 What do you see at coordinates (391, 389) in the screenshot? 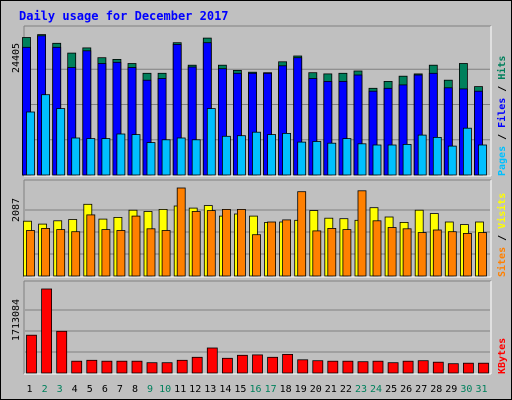
I see `x-tick-label: 25` at bounding box center [391, 389].